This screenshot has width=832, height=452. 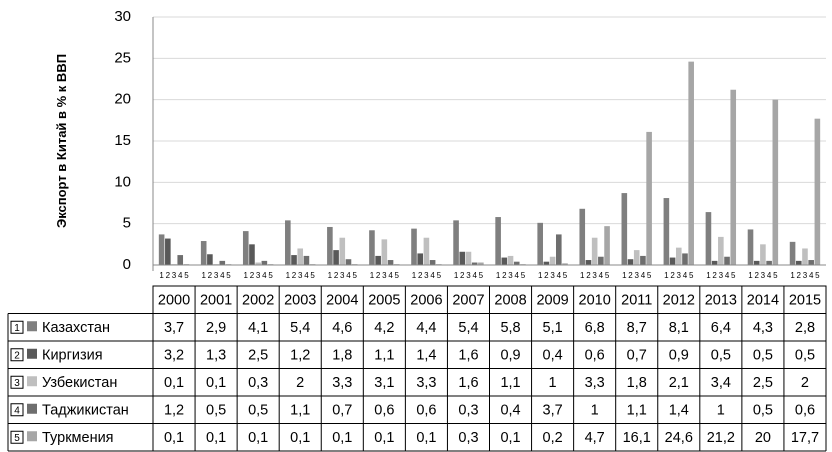 I want to click on table-cell: 2,1, so click(x=679, y=383).